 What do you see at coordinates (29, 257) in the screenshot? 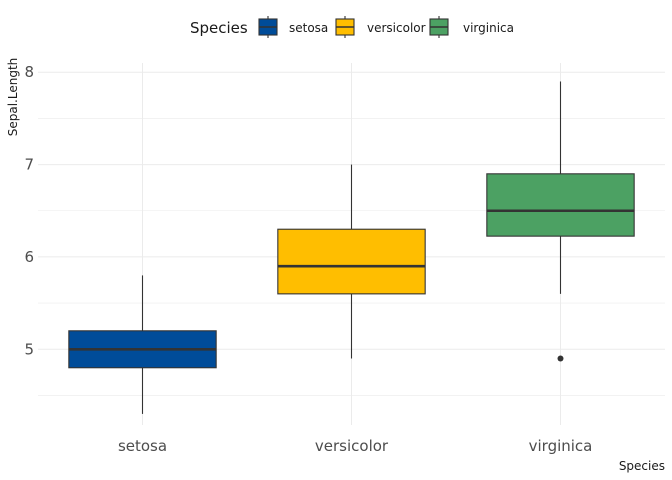
I see `y-tick-label: 6` at bounding box center [29, 257].